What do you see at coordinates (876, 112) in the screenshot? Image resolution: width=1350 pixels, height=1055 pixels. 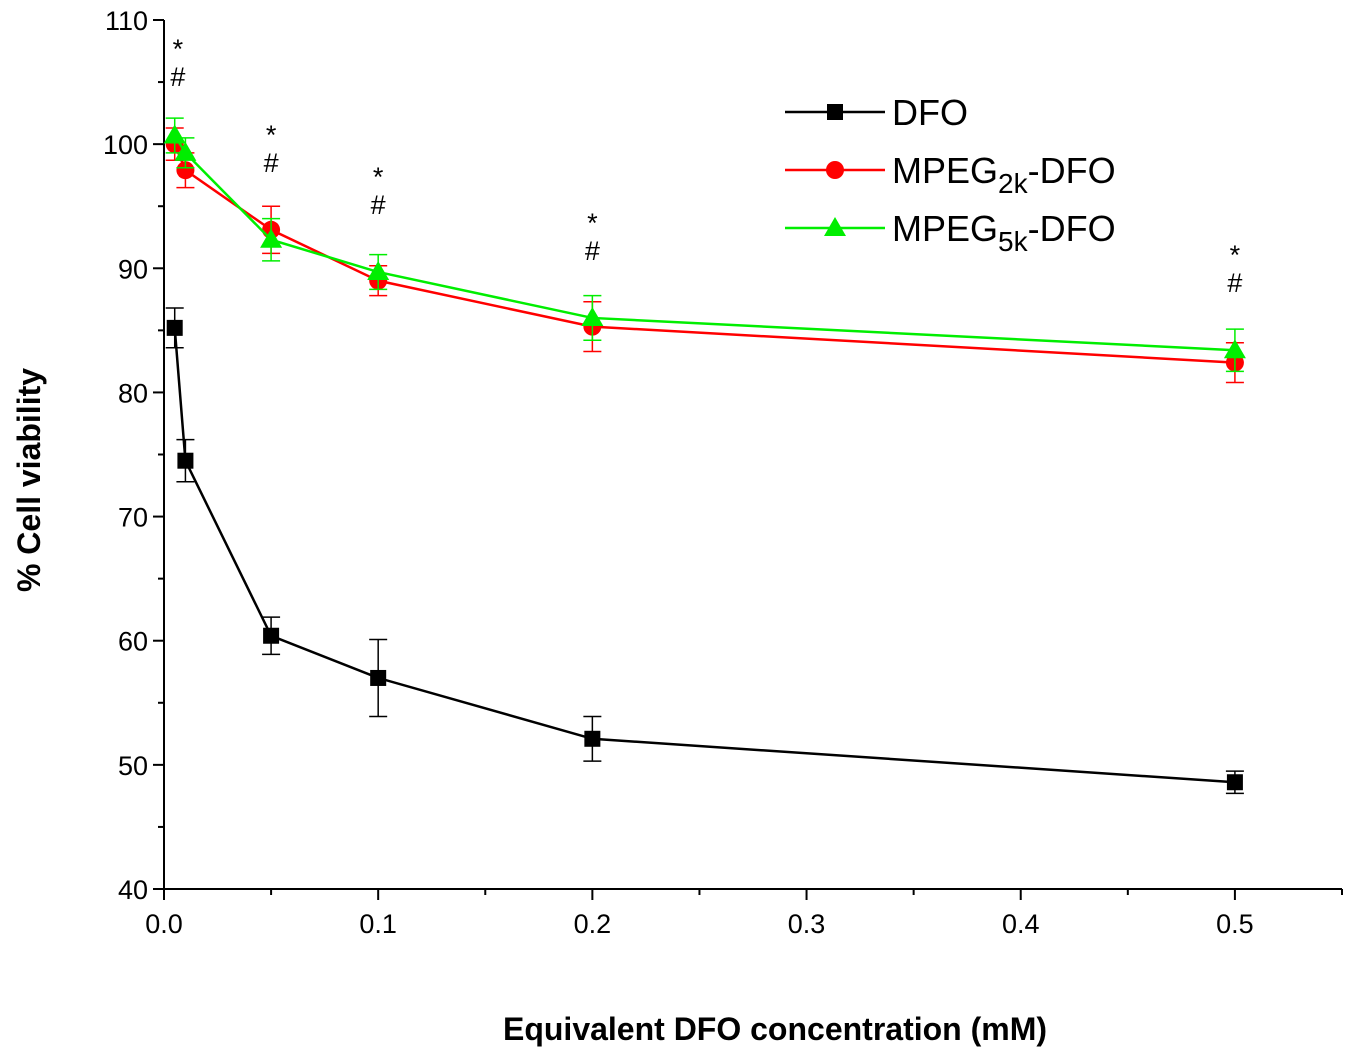 I see `legend-item-0: DFO` at bounding box center [876, 112].